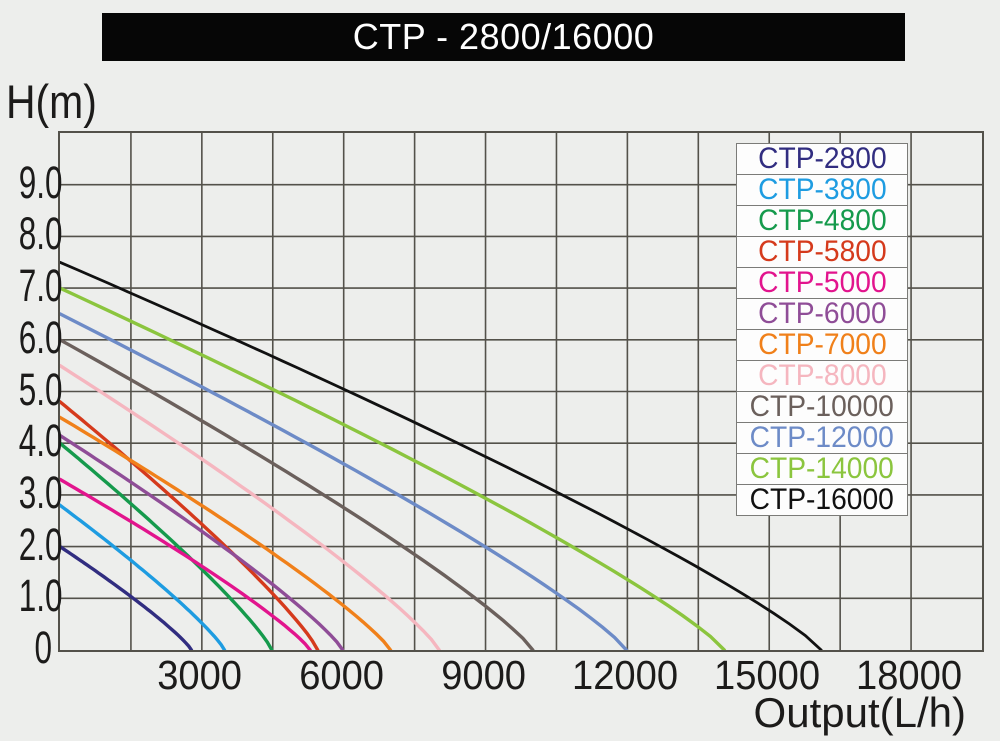  What do you see at coordinates (40, 182) in the screenshot?
I see `y-tick-label: 9.0` at bounding box center [40, 182].